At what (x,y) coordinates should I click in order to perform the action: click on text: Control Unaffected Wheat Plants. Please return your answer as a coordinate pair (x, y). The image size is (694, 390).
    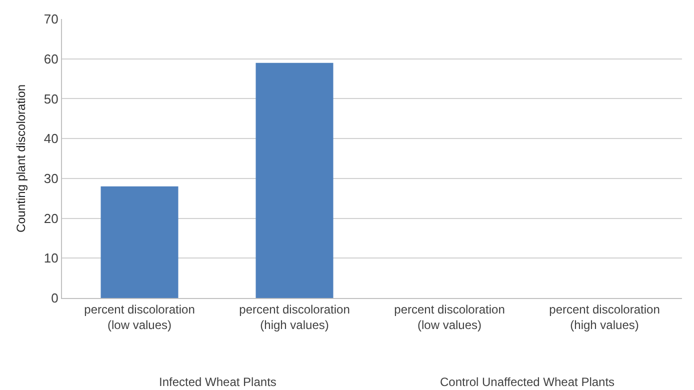
    Looking at the image, I should click on (527, 382).